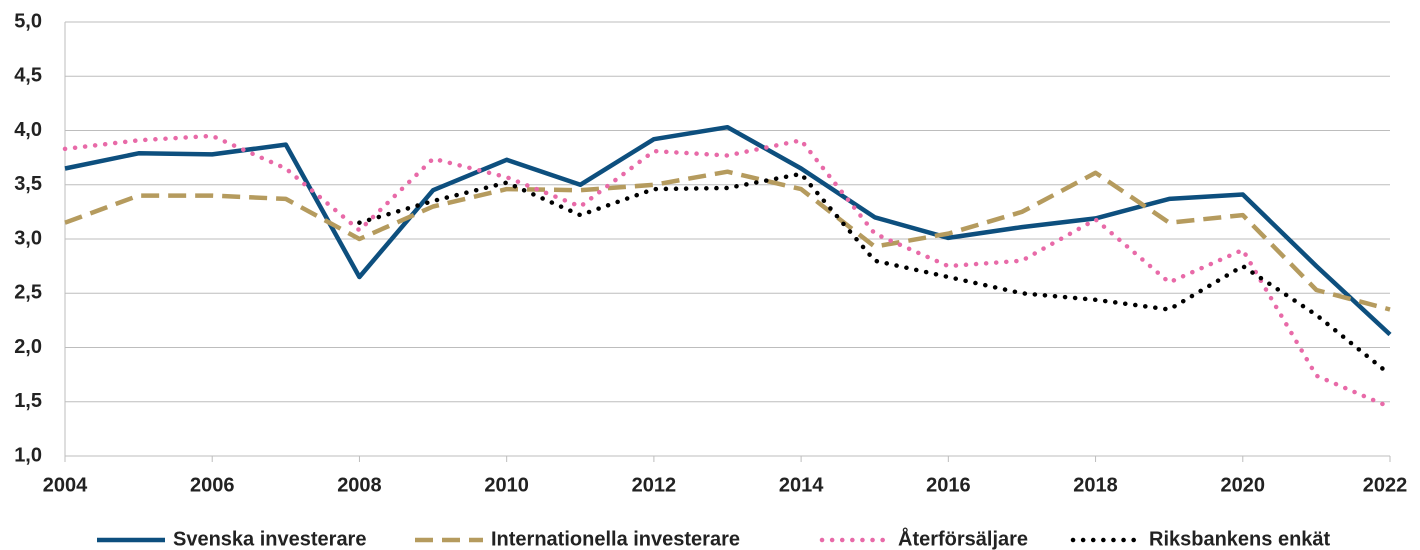 This screenshot has height=550, width=1420. I want to click on x-tick-label: 2006, so click(212, 485).